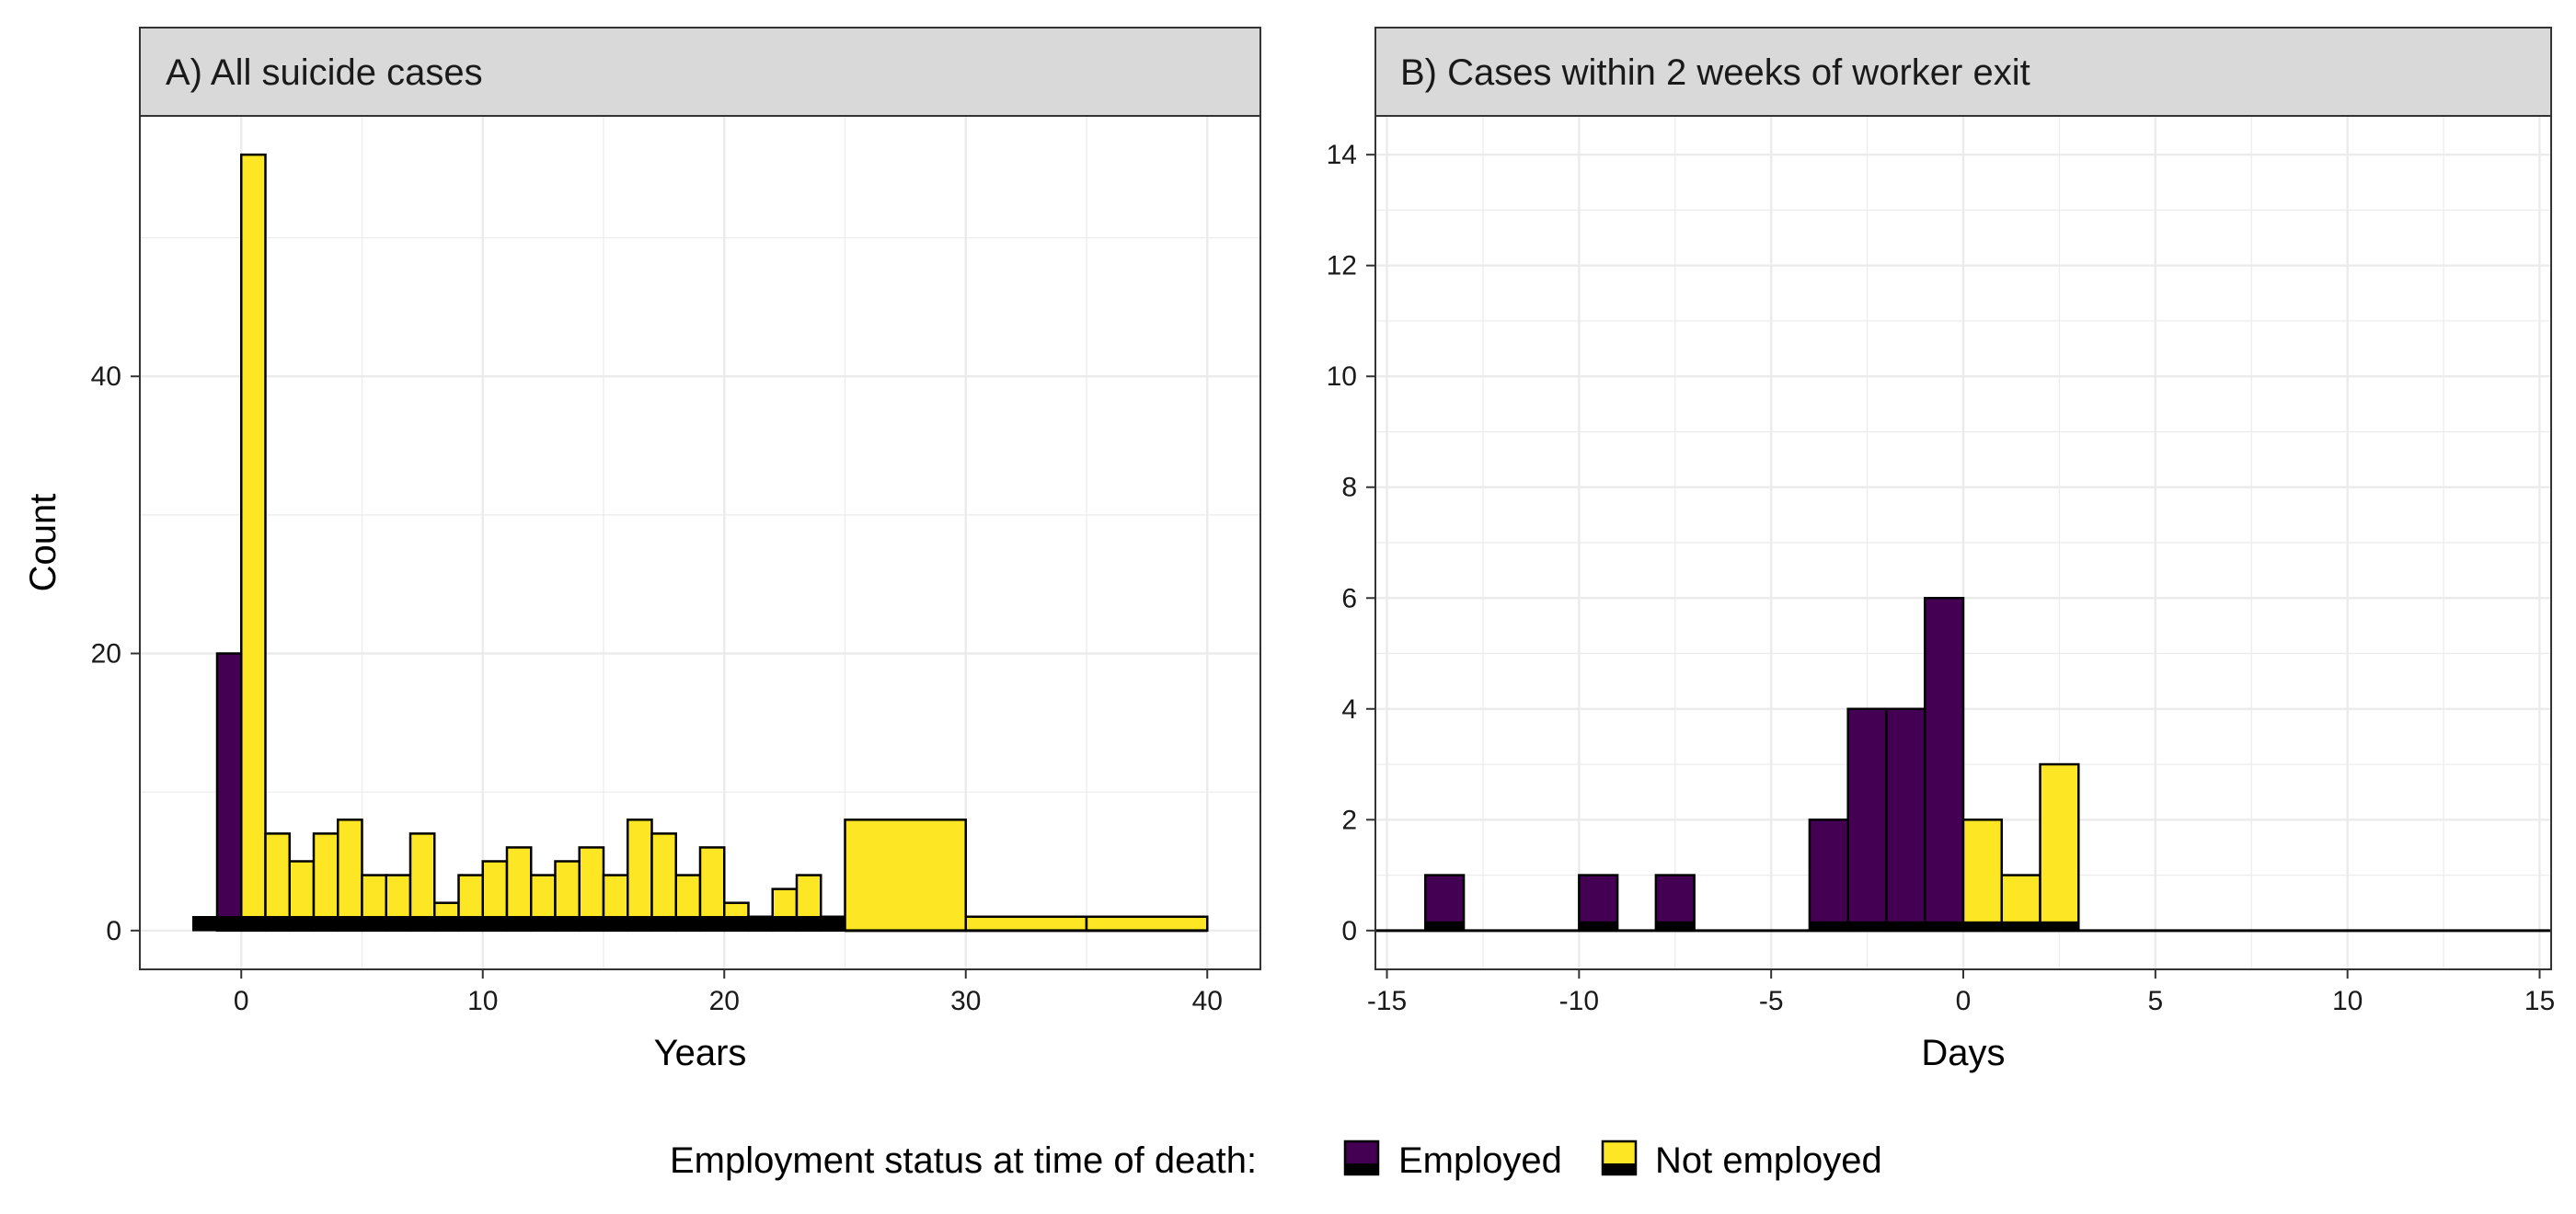 This screenshot has width=2576, height=1214. What do you see at coordinates (1349, 598) in the screenshot?
I see `panel-b-y-tick-label: 6` at bounding box center [1349, 598].